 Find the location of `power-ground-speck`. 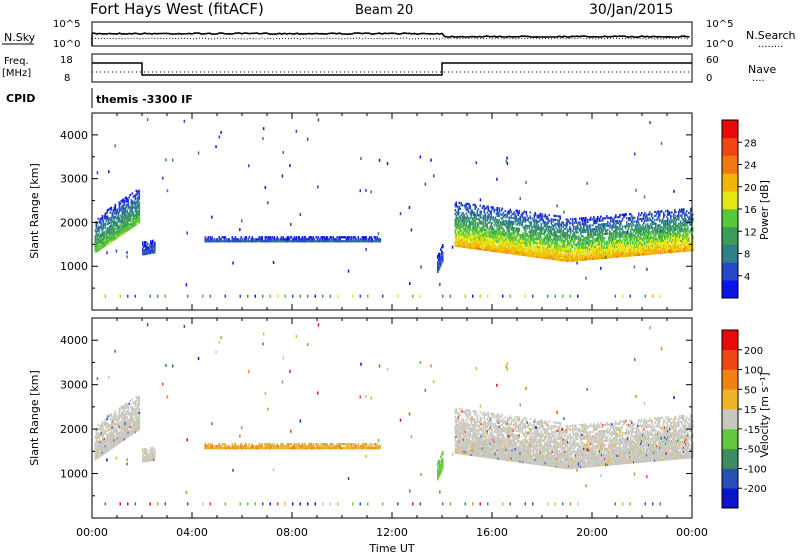

power-ground-speck is located at coordinates (563, 296).